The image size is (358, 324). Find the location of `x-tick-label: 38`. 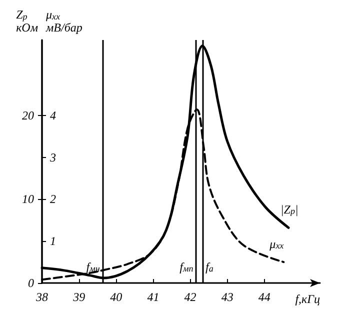

x-tick-label: 38 is located at coordinates (41, 297).